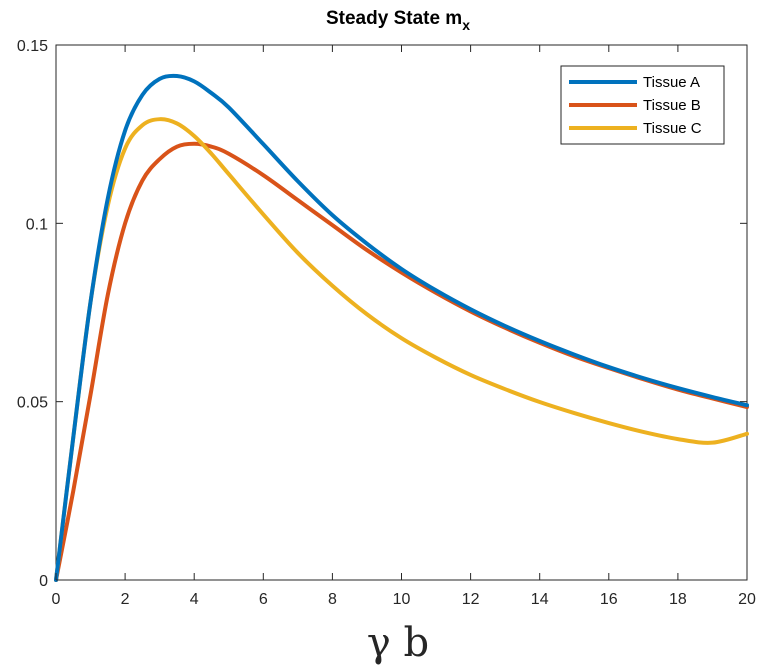 This screenshot has height=666, width=763. What do you see at coordinates (43, 581) in the screenshot?
I see `y-tick-label: 0` at bounding box center [43, 581].